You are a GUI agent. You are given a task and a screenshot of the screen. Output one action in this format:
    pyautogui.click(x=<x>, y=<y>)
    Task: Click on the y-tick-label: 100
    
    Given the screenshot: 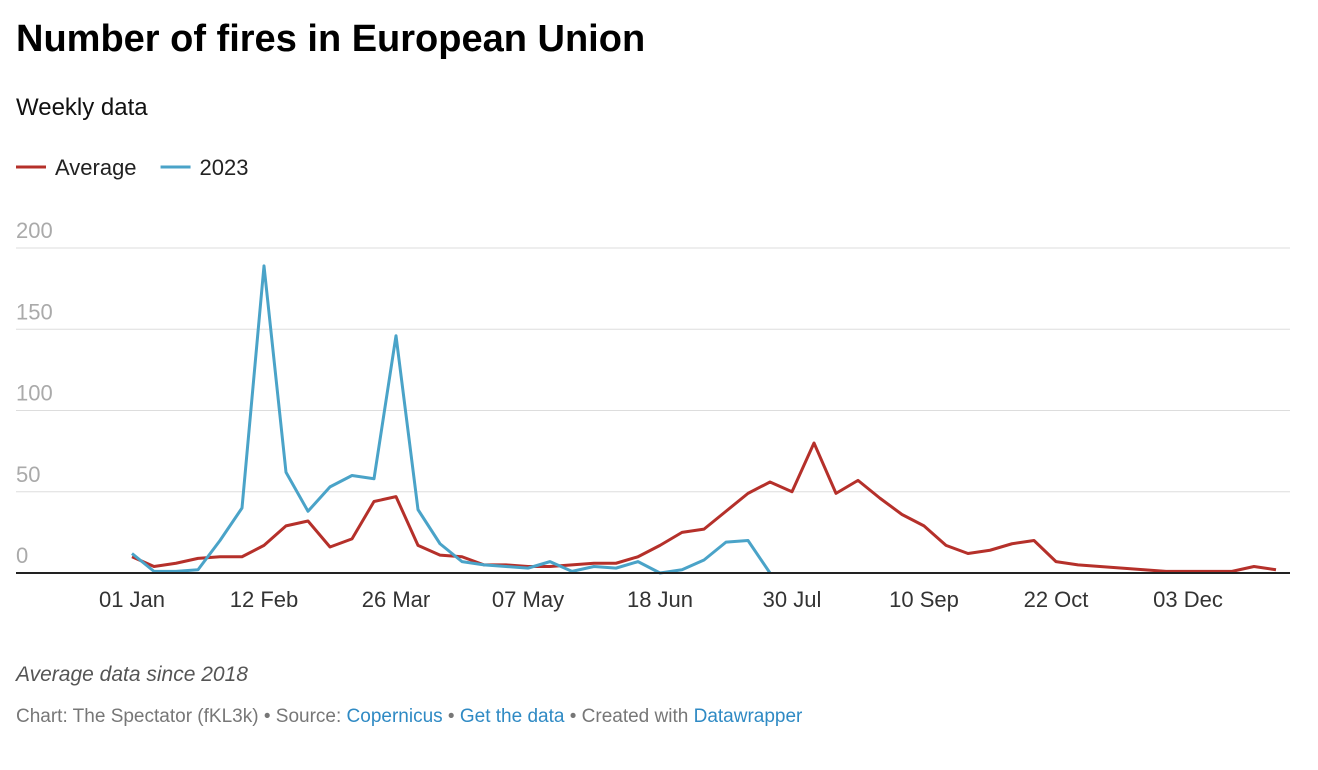 What is the action you would take?
    pyautogui.click(x=34, y=393)
    